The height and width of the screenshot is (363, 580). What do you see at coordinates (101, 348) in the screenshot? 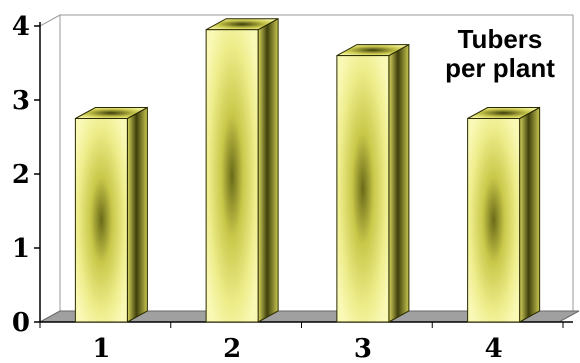
I see `x-tick-label: 1` at bounding box center [101, 348].